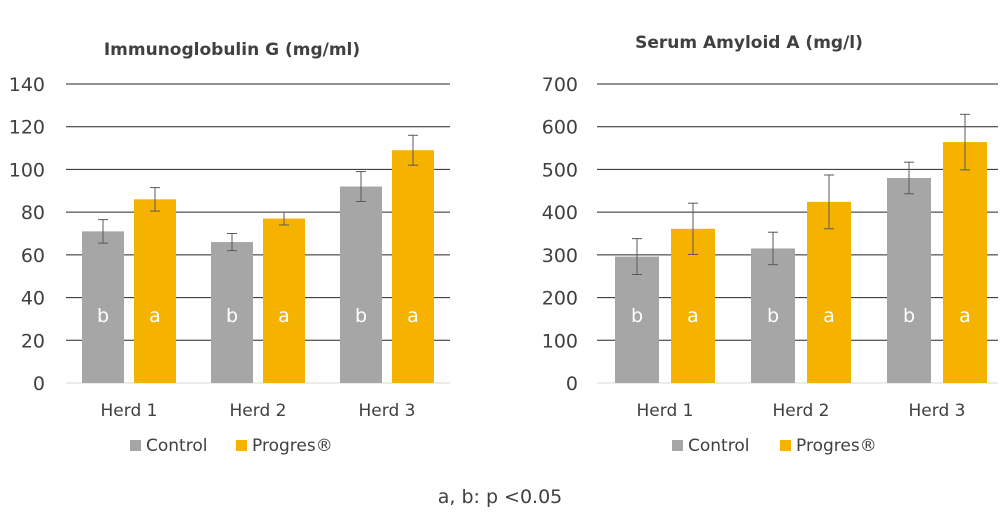 Image resolution: width=1000 pixels, height=525 pixels. I want to click on chart-title: Serum Amyloid A (mg/l), so click(749, 43).